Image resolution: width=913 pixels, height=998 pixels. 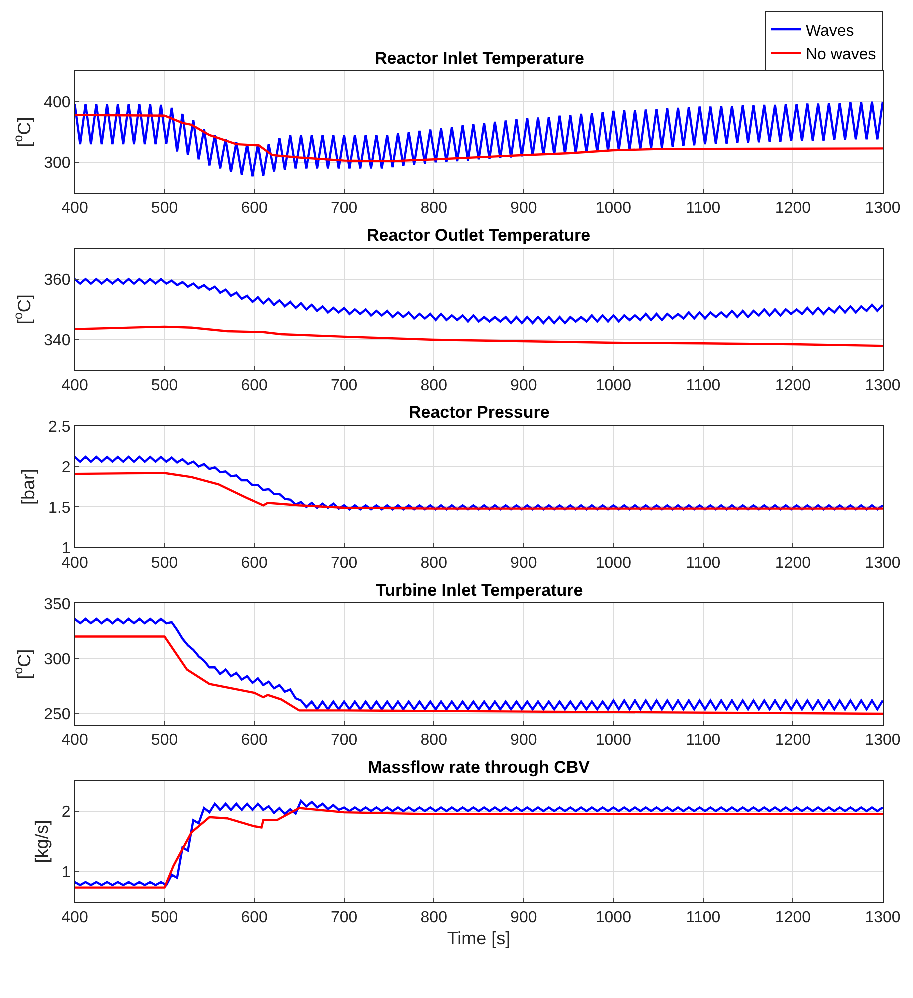 What do you see at coordinates (28, 486) in the screenshot?
I see `y-axis-title: [bar]` at bounding box center [28, 486].